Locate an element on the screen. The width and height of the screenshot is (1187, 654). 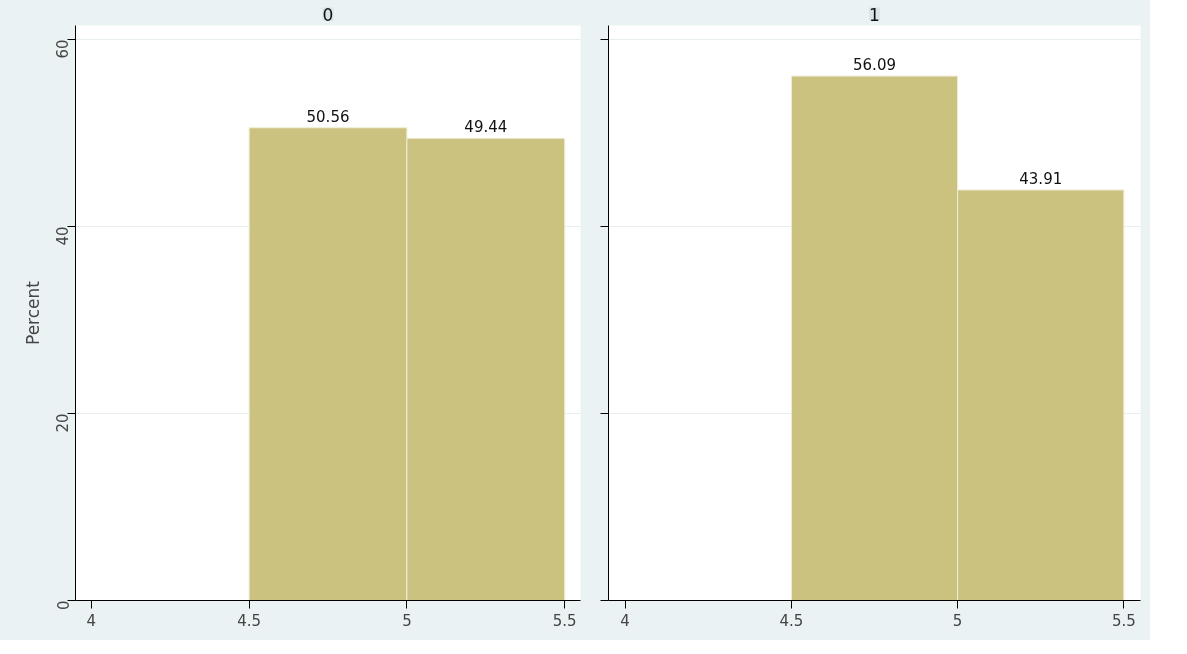
data-label: 50.56 is located at coordinates (328, 116).